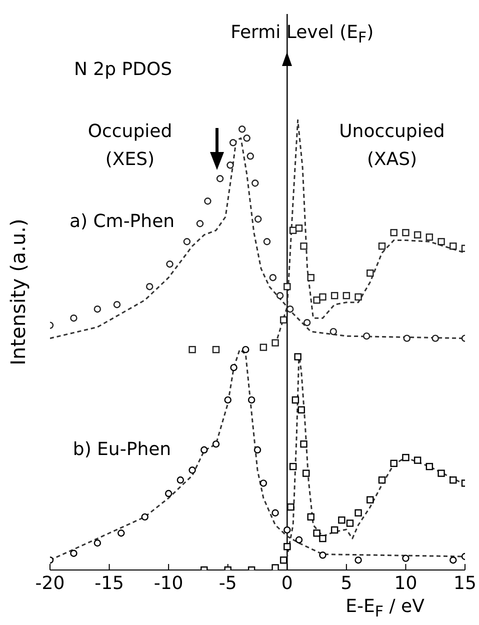 This screenshot has height=625, width=479. I want to click on x-tick-label: -10, so click(169, 583).